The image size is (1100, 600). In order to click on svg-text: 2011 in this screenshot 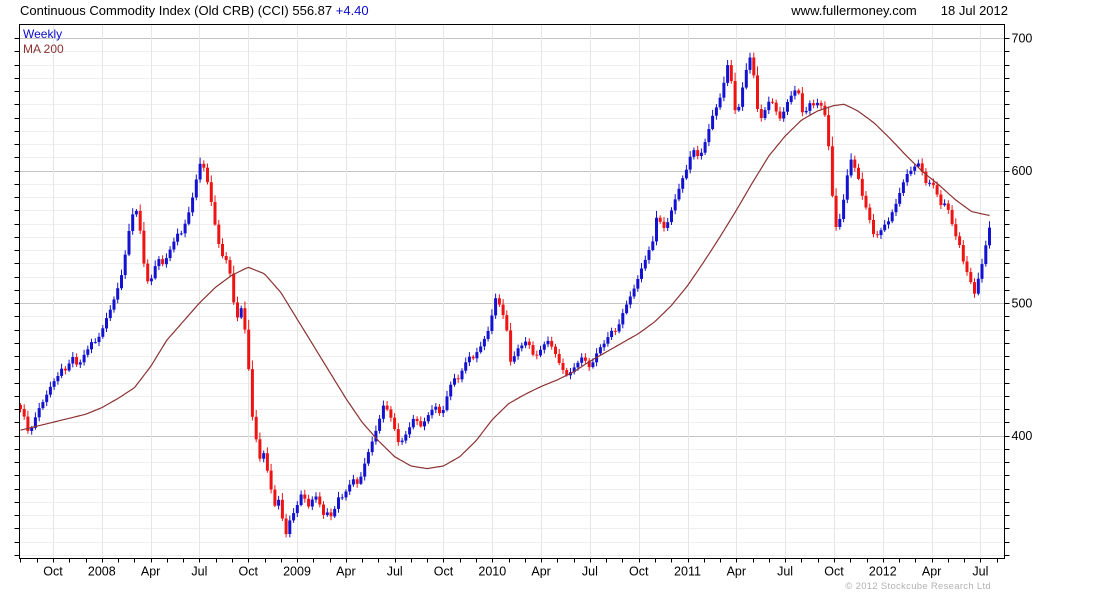, I will do `click(687, 572)`.